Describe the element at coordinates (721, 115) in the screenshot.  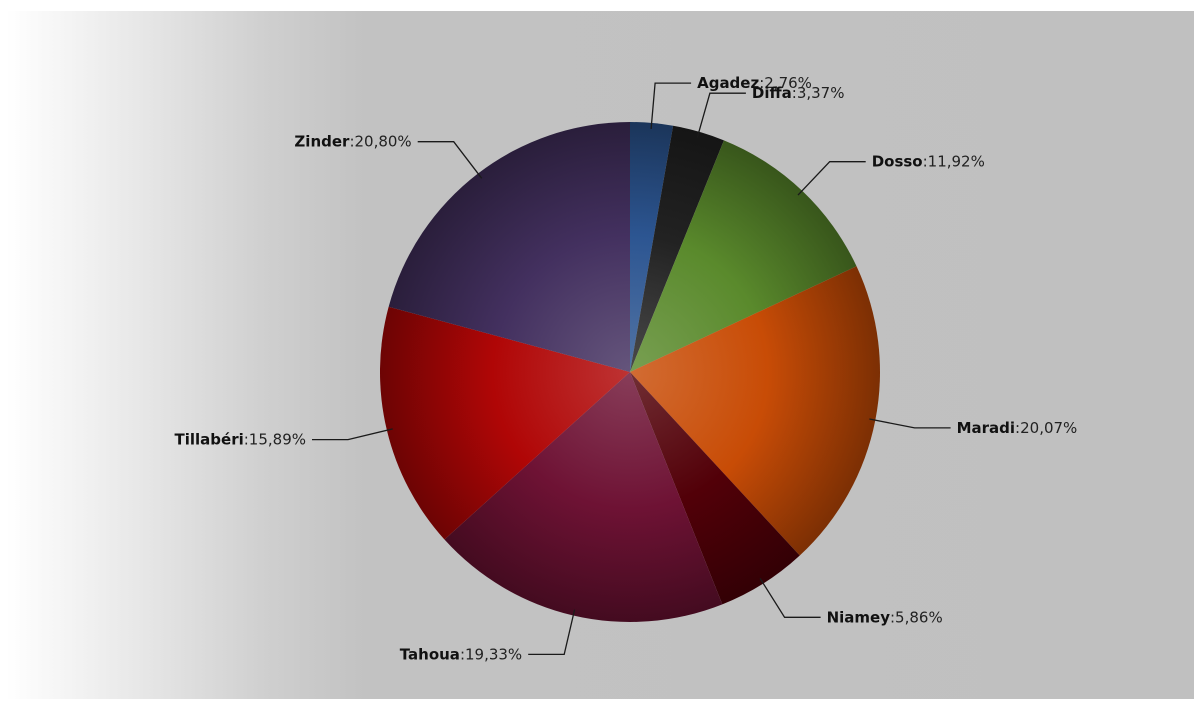
I see `leader-line-diffa` at that location.